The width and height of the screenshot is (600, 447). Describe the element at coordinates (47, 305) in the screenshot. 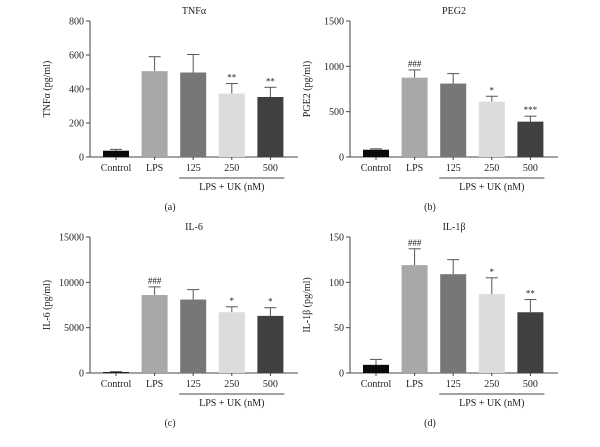

I see `y-axis-label: IL-6 (pg/ml)` at that location.